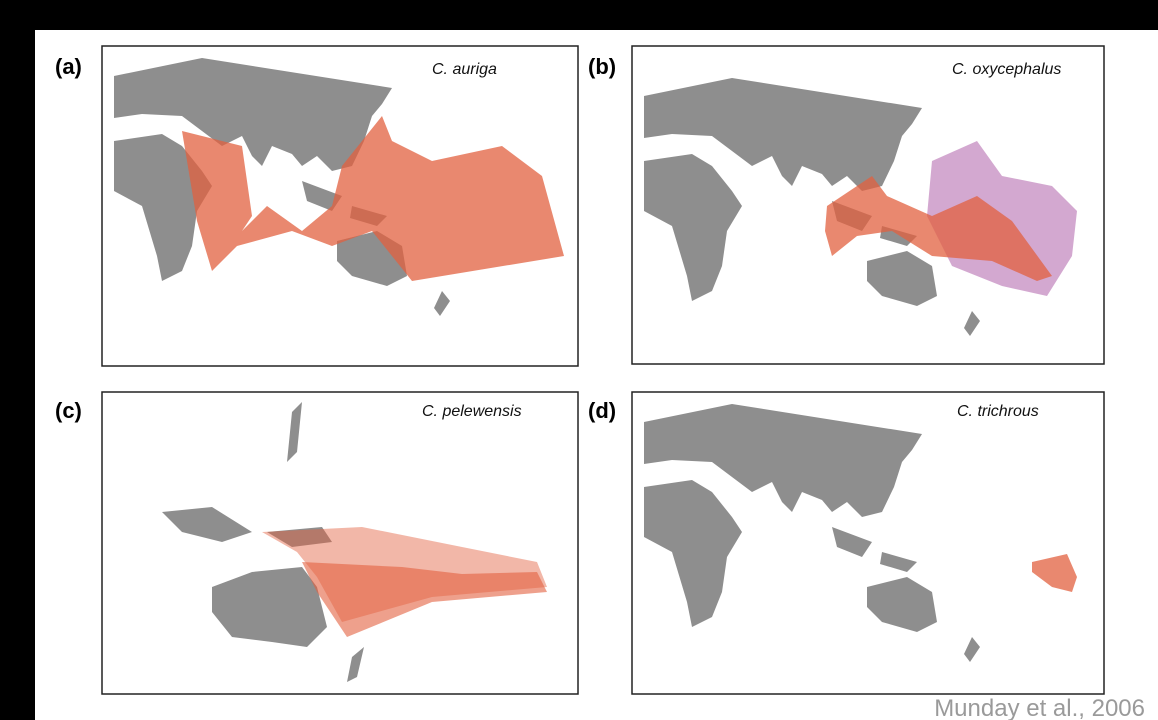 The width and height of the screenshot is (1158, 720). I want to click on panel-label: (b), so click(602, 66).